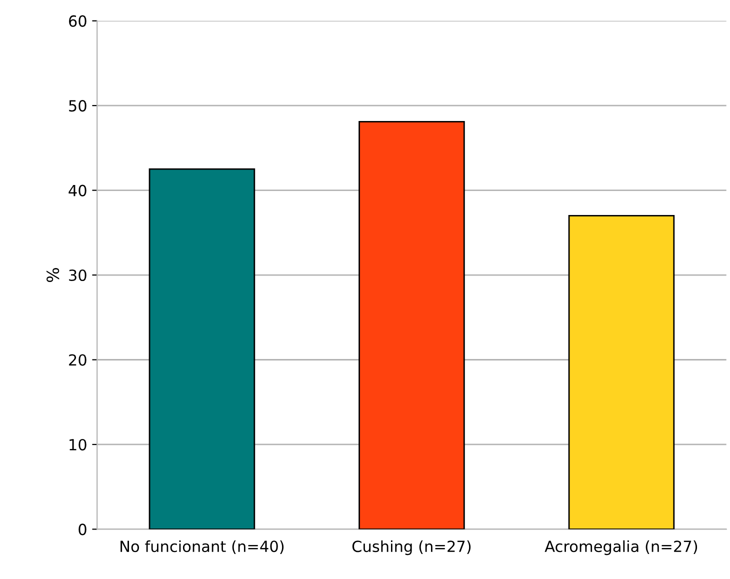  What do you see at coordinates (202, 547) in the screenshot?
I see `x-tick-label: No funcionant (n=40)` at bounding box center [202, 547].